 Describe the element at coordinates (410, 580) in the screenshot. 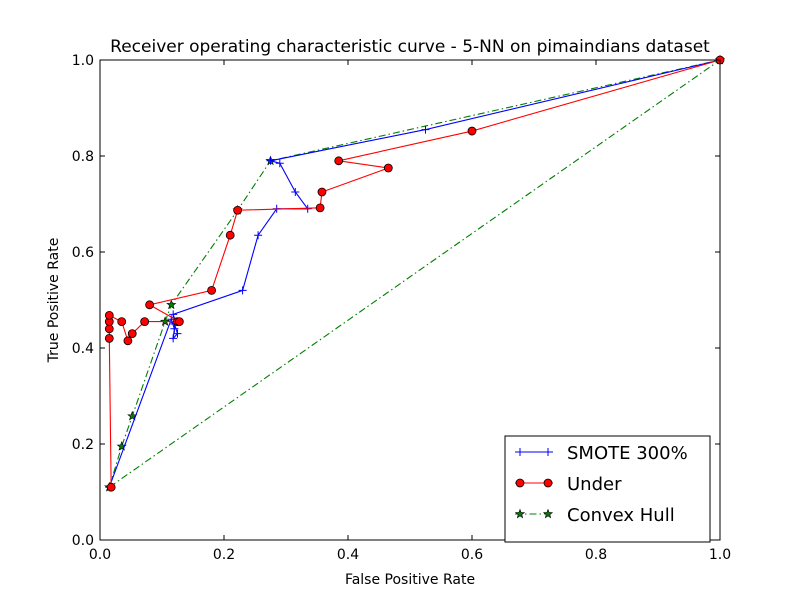

I see `x-axis-label: False Positive Rate` at that location.